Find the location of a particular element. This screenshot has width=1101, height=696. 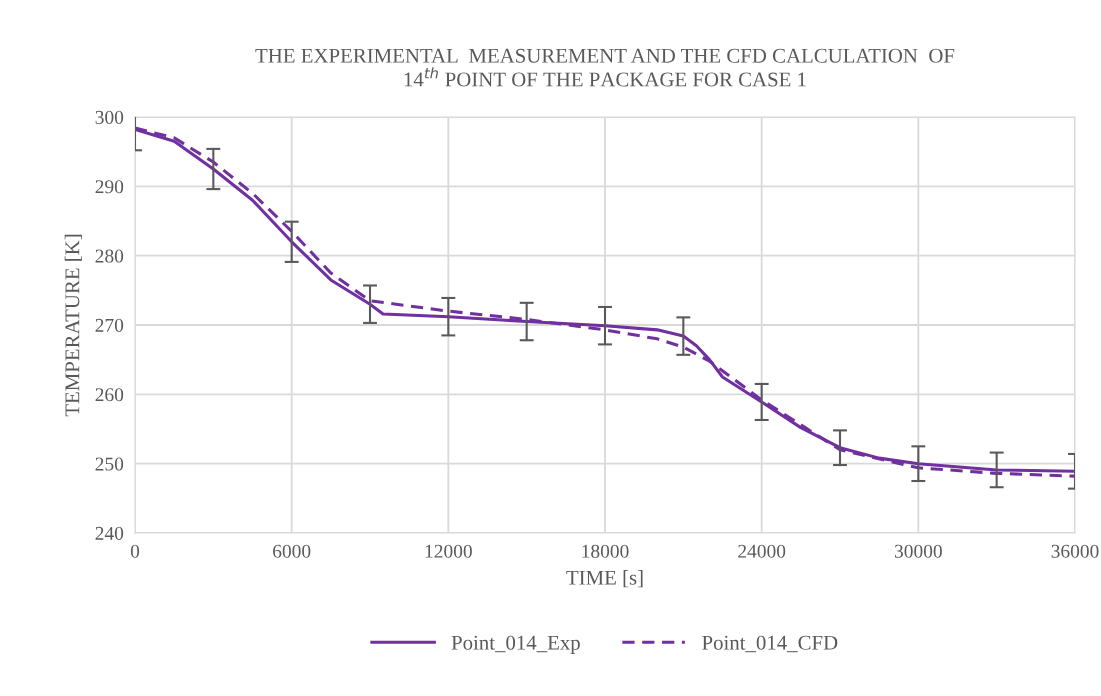

chart-title: THE EXPERIMENTAL MEASUREMENT AND THE CFD CALCULATION OF 14$^{th}$ POINT OF THE PACKAGE FOR CASE 1 is located at coordinates (605, 67).